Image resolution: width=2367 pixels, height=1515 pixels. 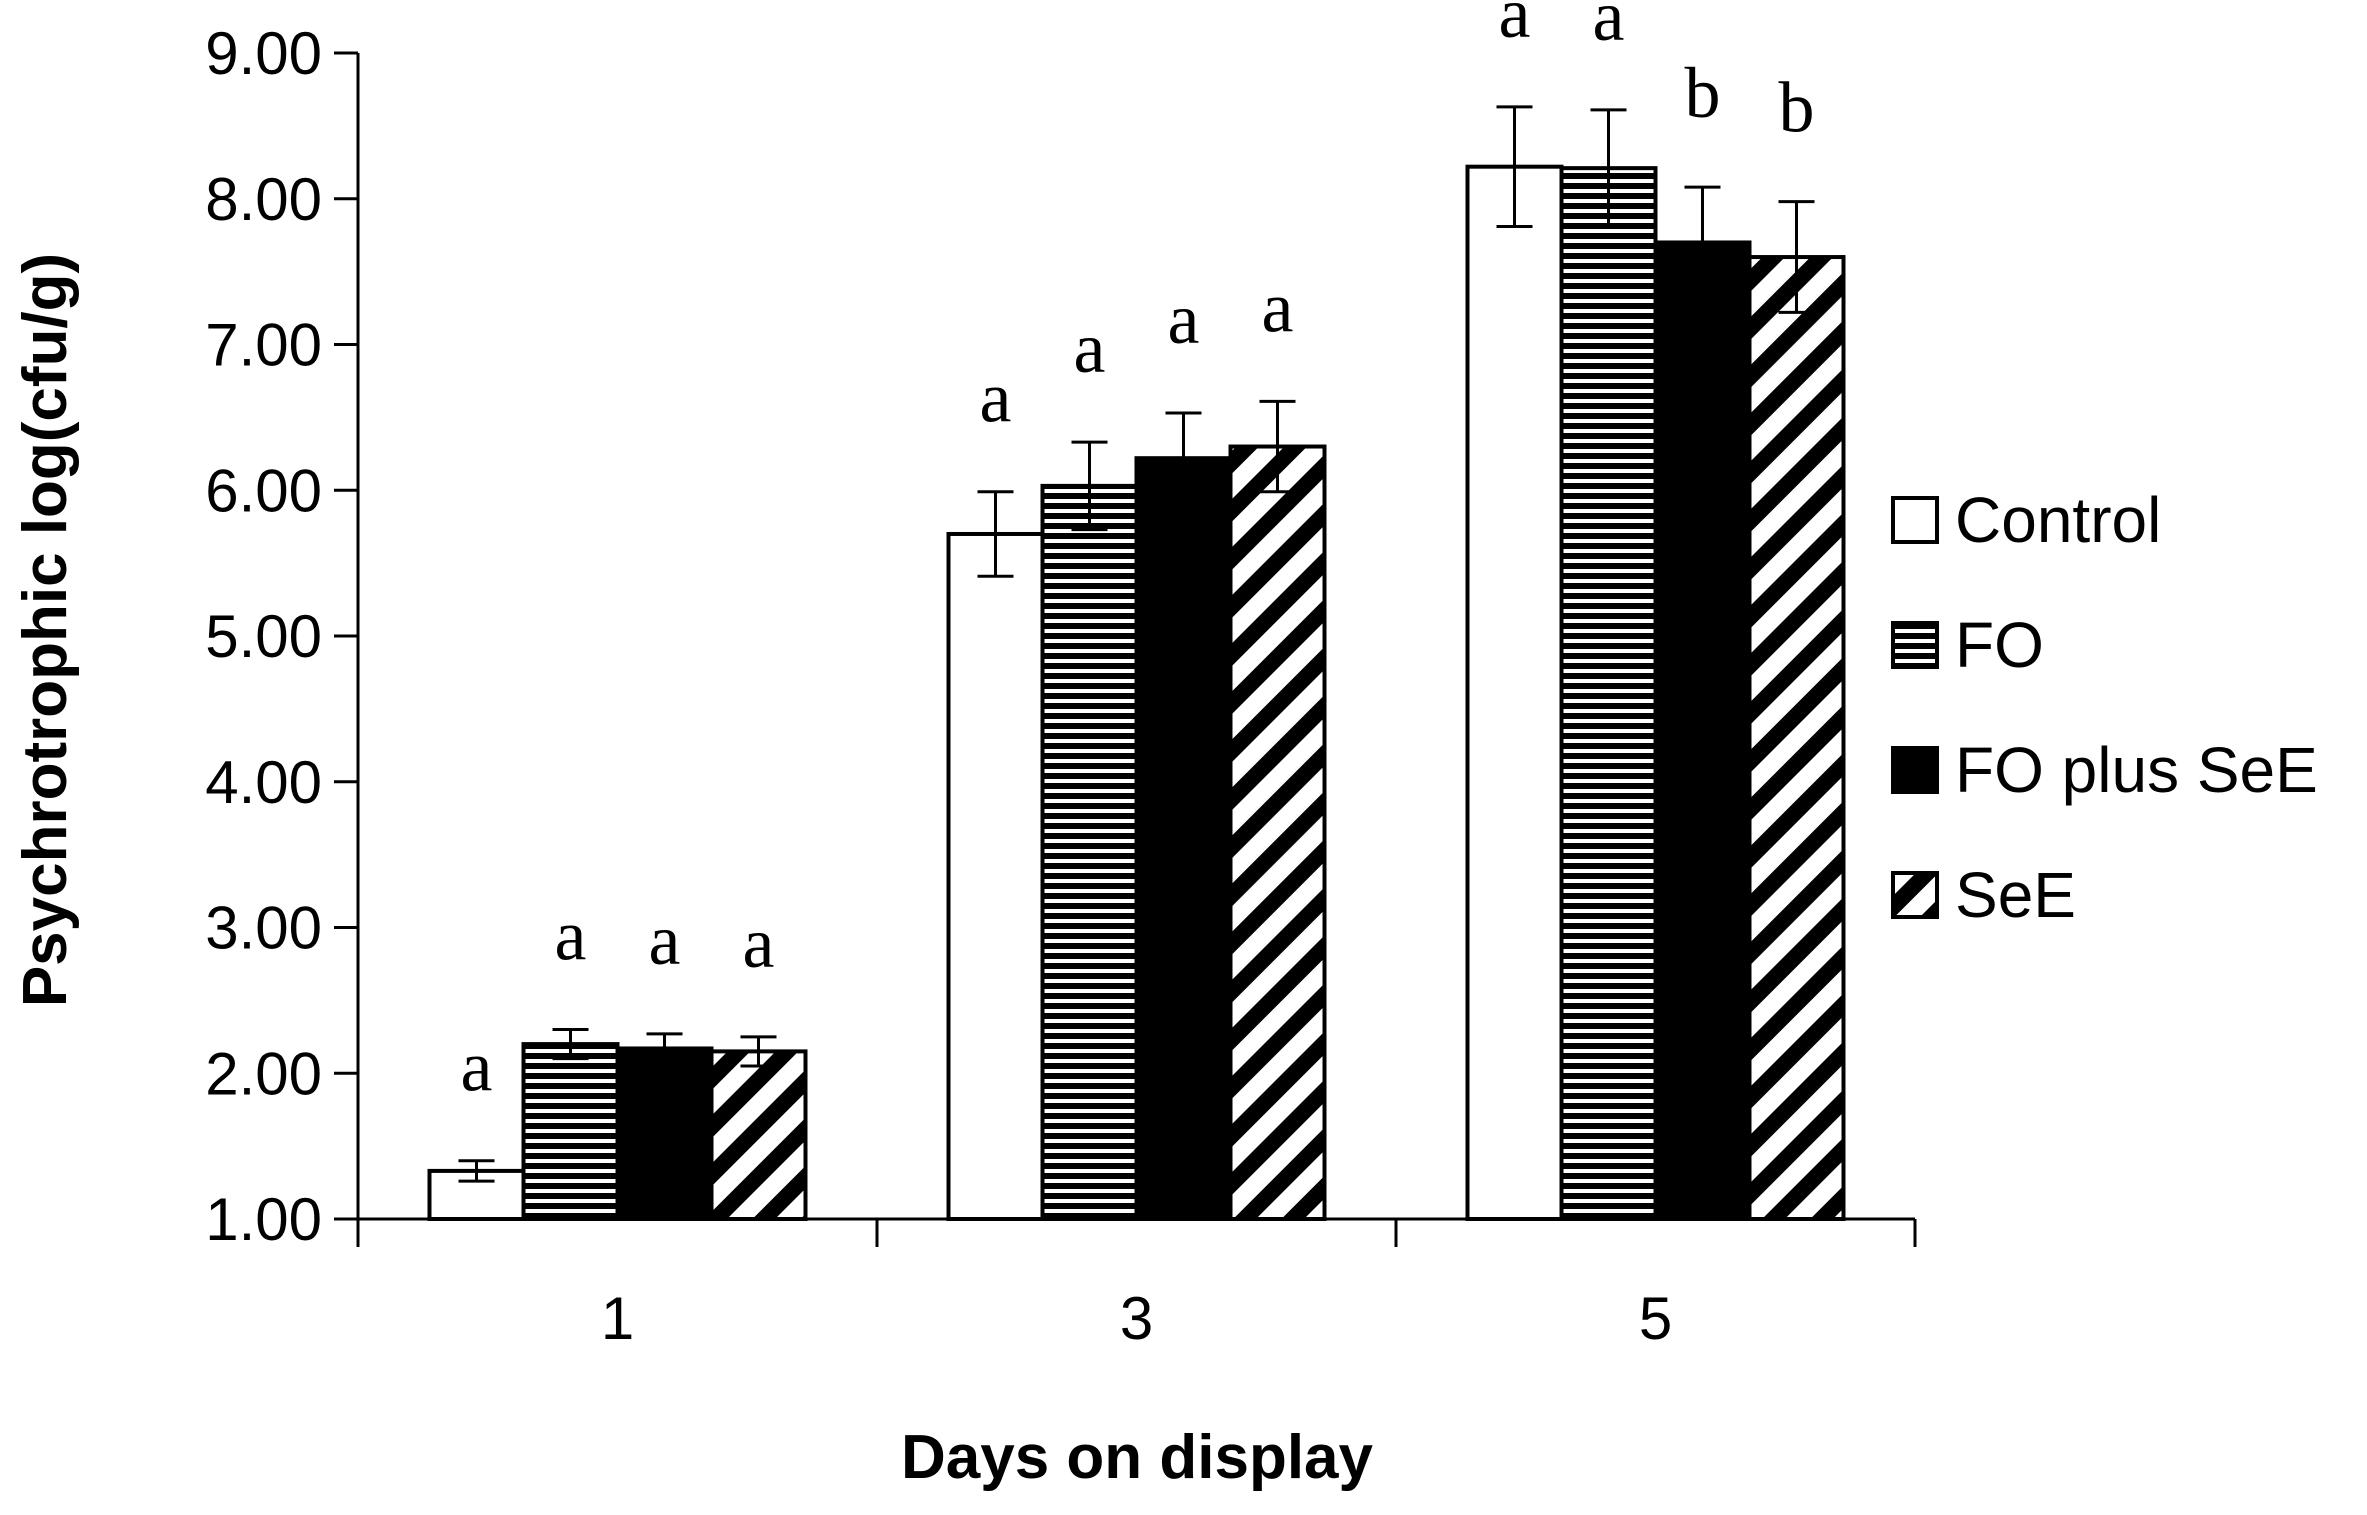 What do you see at coordinates (263, 1219) in the screenshot?
I see `y-tick-label: 1.00` at bounding box center [263, 1219].